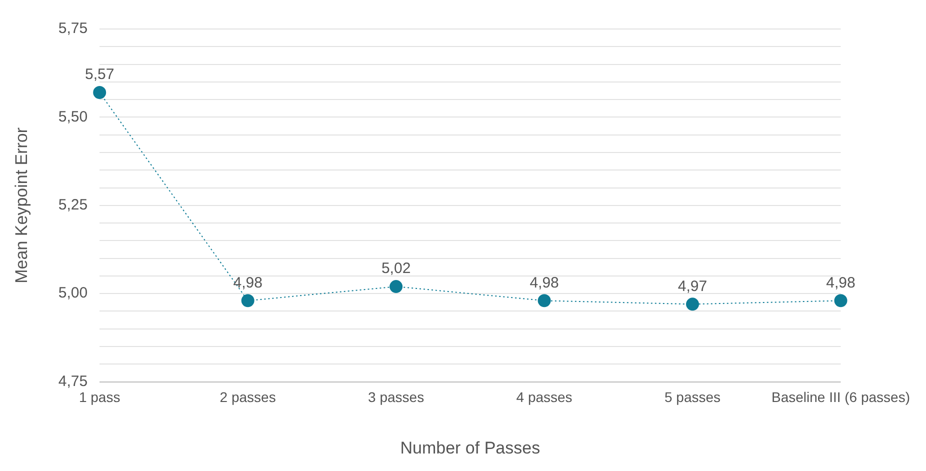 This screenshot has height=471, width=926. I want to click on x-tick-label: Baseline III (6 passes), so click(840, 397).